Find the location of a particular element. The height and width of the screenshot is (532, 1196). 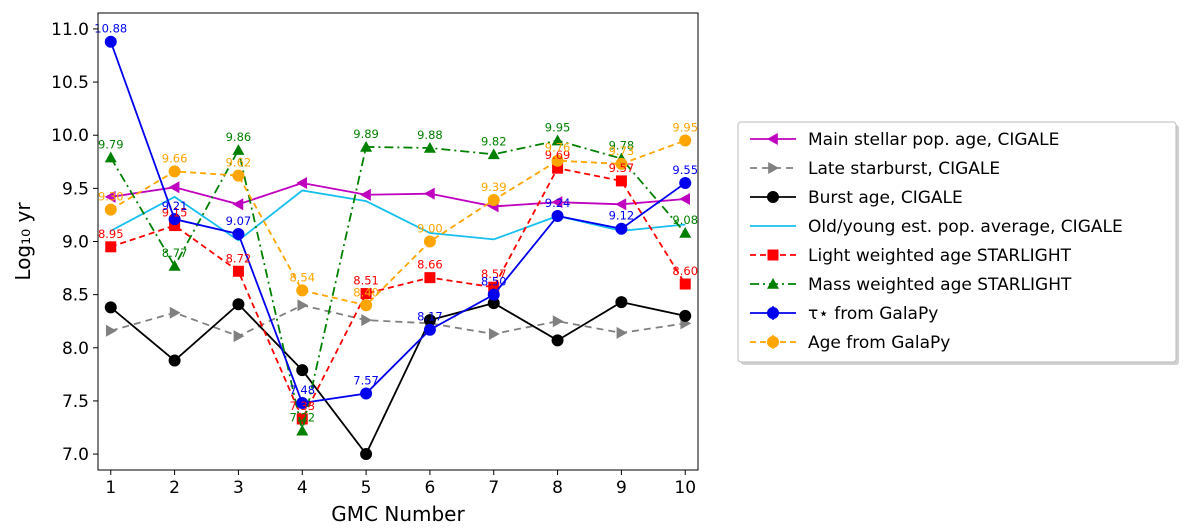

data-label: 7.22 is located at coordinates (302, 418).